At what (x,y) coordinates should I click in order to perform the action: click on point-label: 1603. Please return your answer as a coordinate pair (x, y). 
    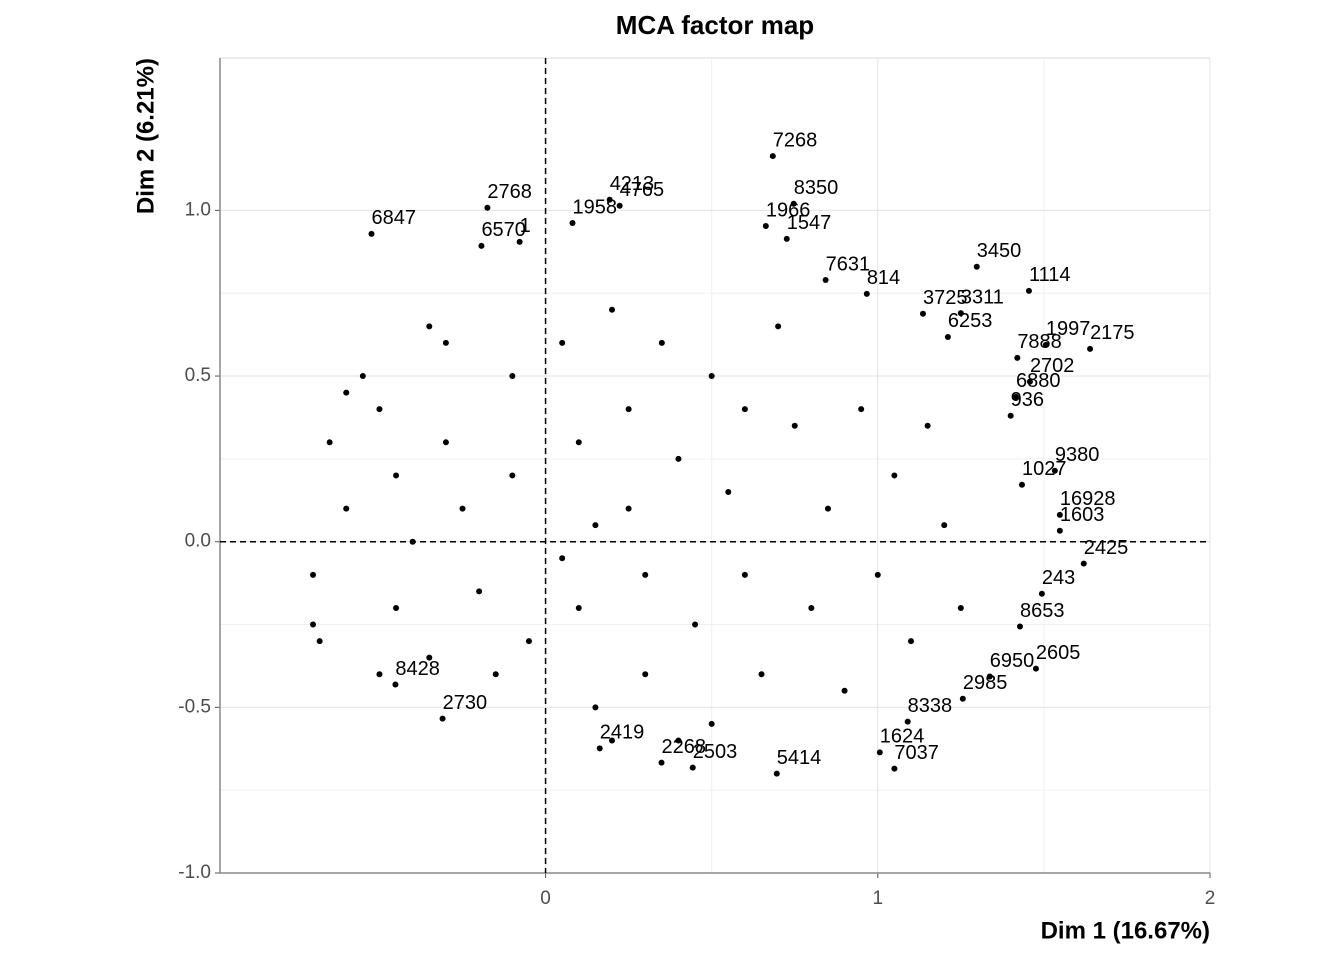
    Looking at the image, I should click on (1082, 515).